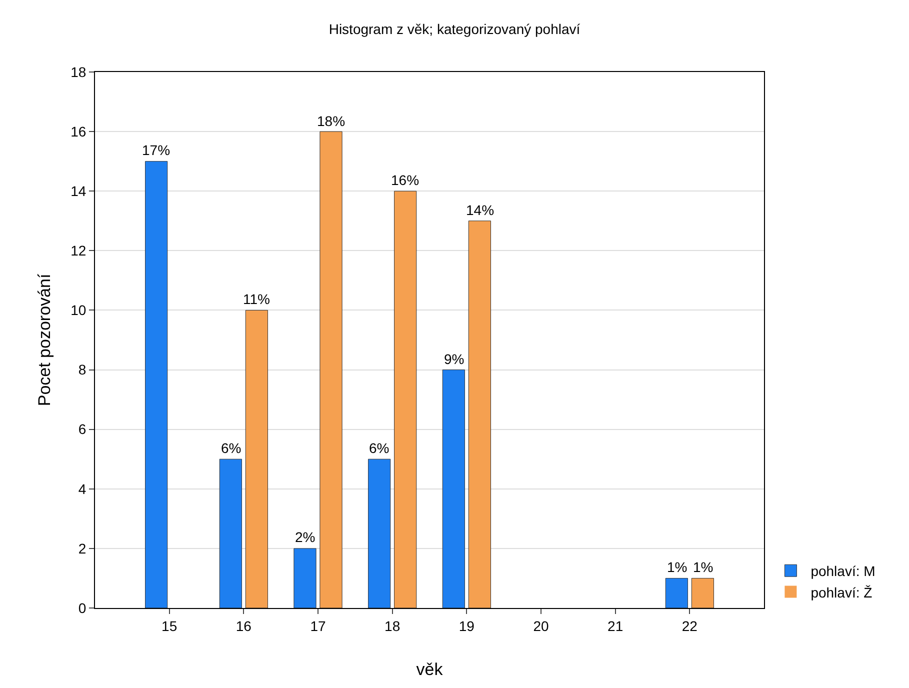  Describe the element at coordinates (541, 626) in the screenshot. I see `x-tick-label: 20` at that location.